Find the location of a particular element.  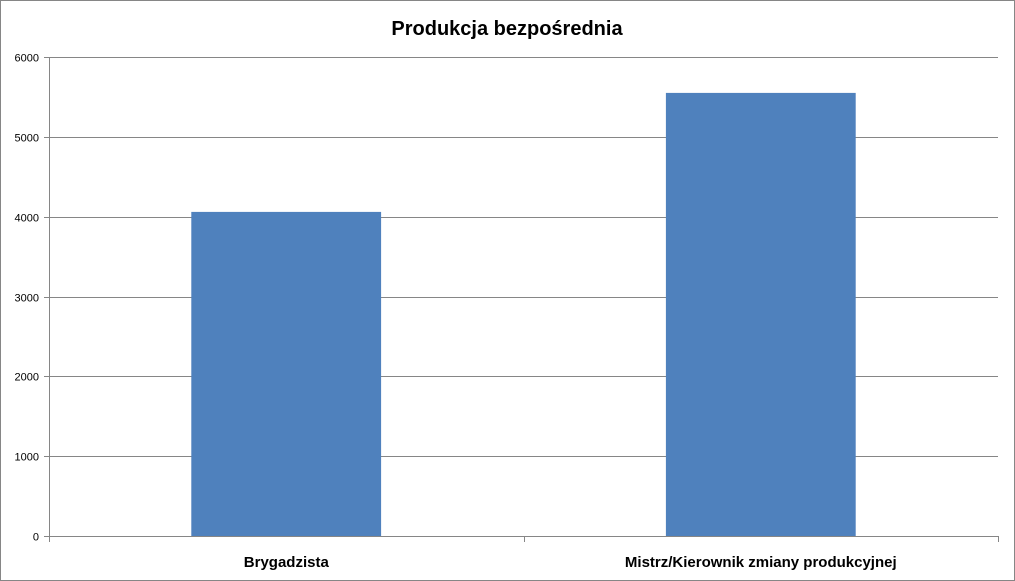

chart-title: Produkcja bezpośrednia is located at coordinates (507, 29).